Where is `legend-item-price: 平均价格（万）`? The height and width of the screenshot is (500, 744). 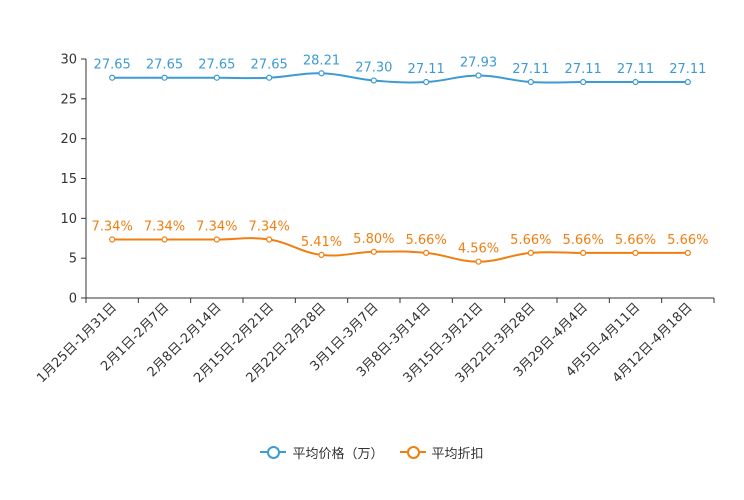
legend-item-price: 平均价格（万） is located at coordinates (322, 452).